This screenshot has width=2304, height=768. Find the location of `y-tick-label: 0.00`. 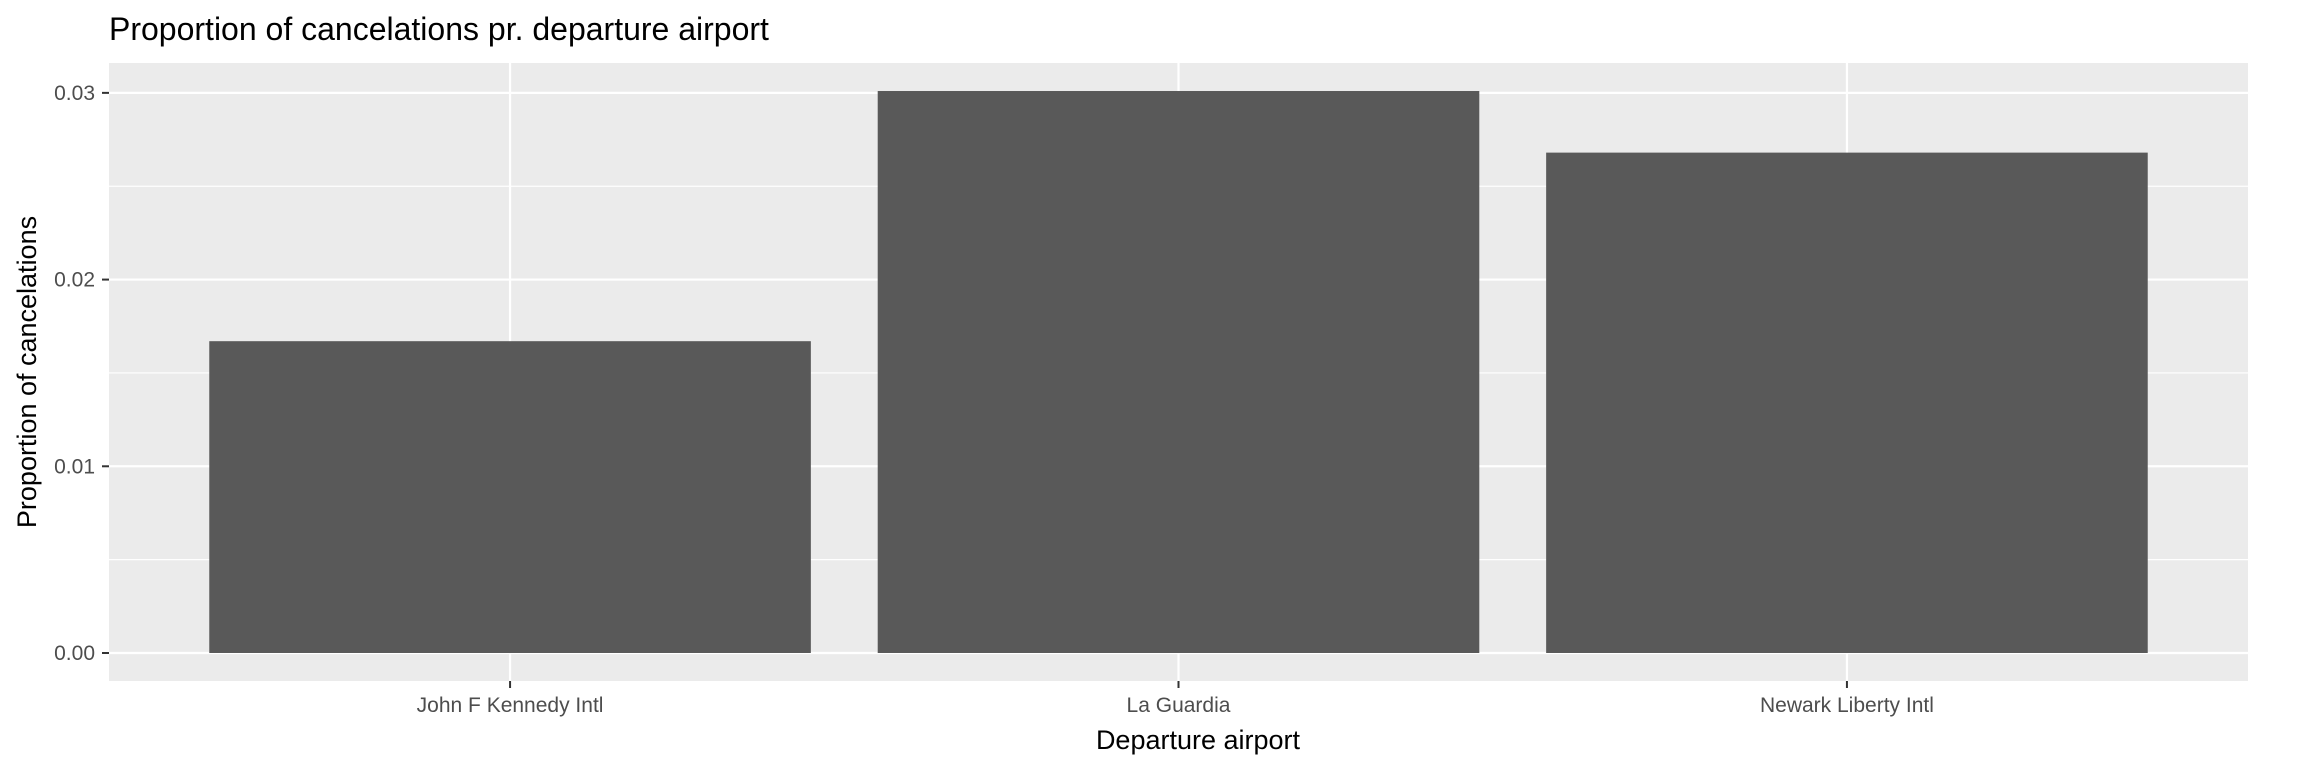

y-tick-label: 0.00 is located at coordinates (74, 653).